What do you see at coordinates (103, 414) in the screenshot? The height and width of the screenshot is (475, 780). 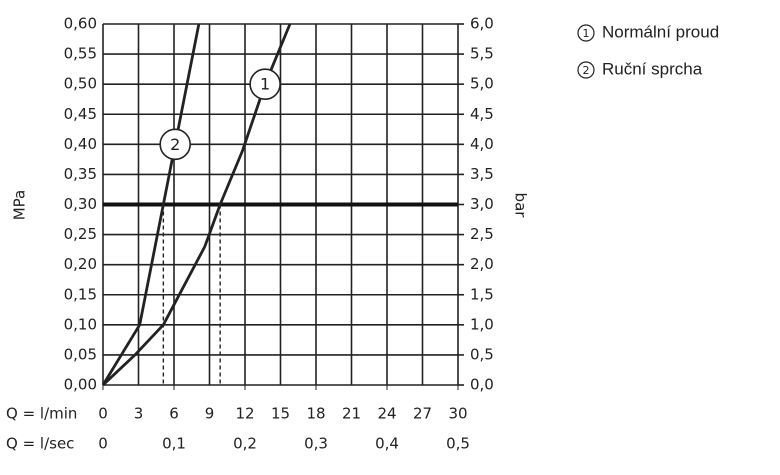 I see `x-tick-label: 0` at bounding box center [103, 414].